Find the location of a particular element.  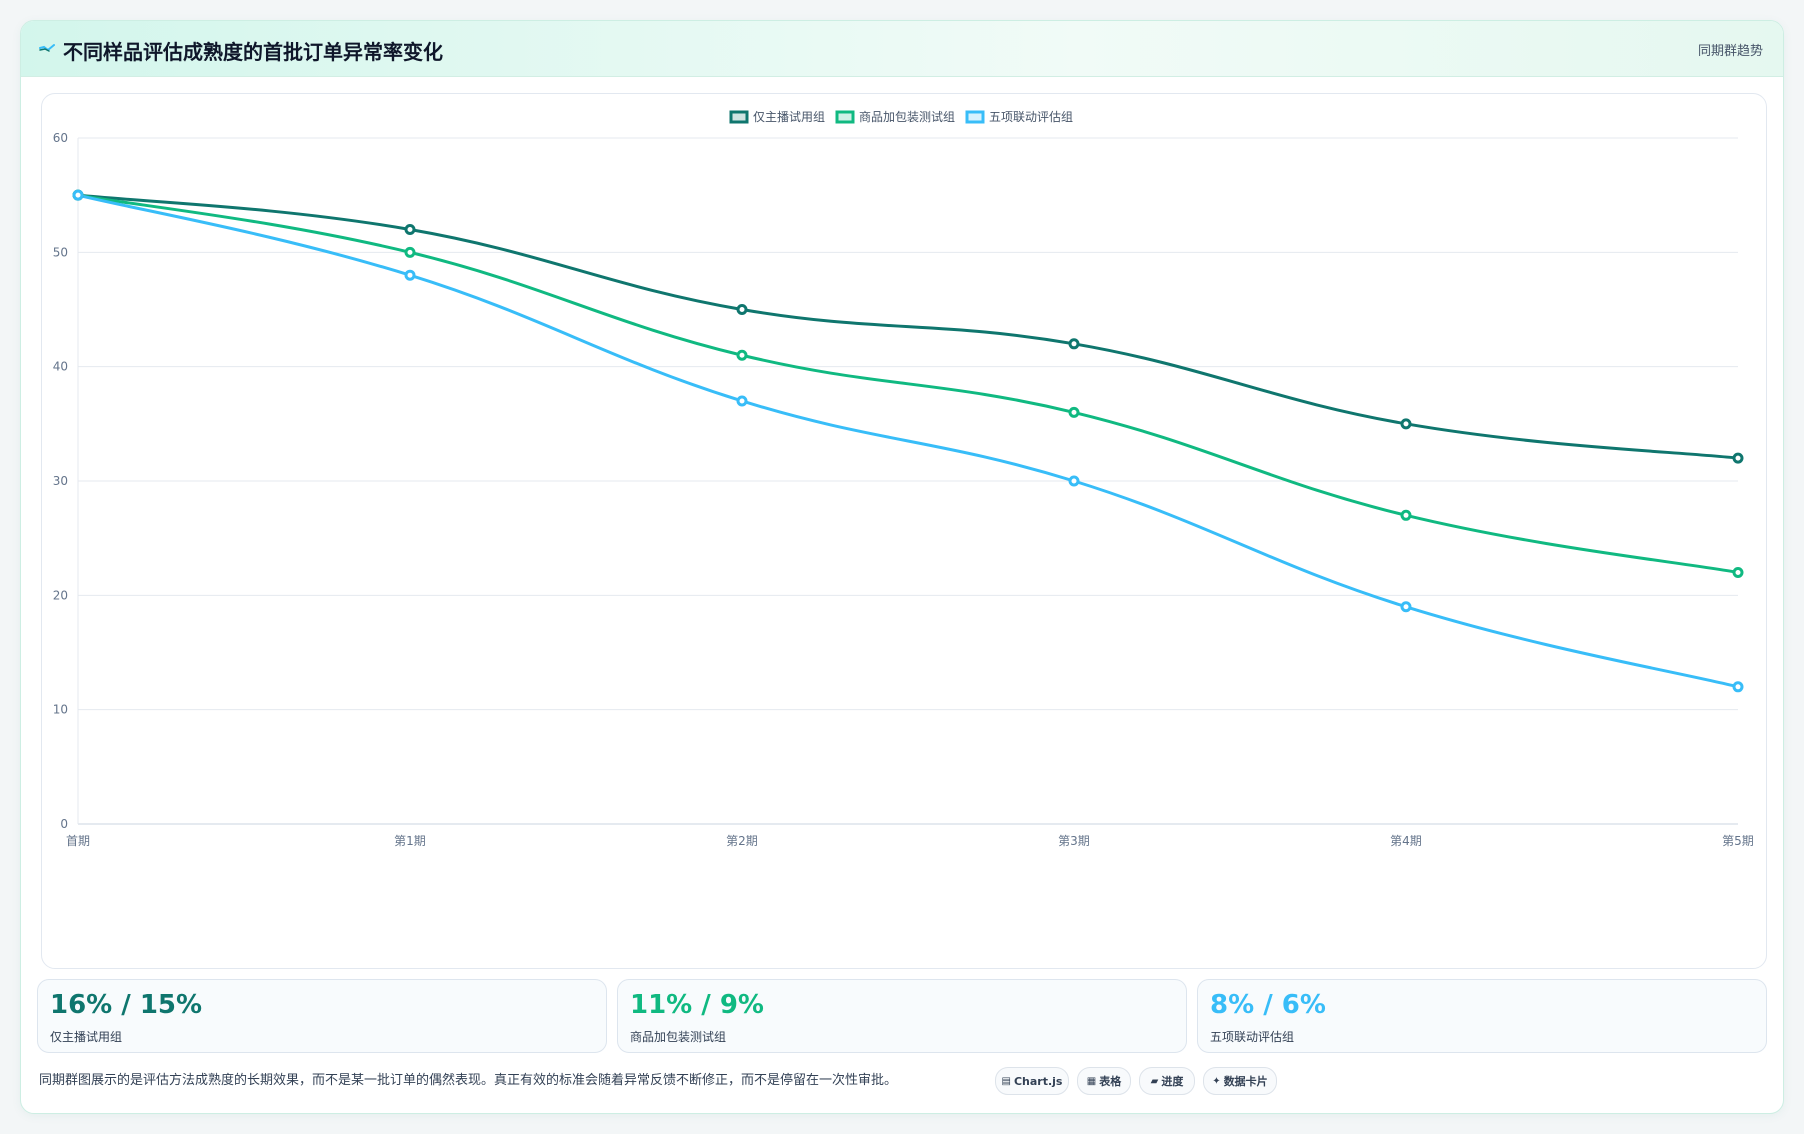

tag-table: ▦ 表格 is located at coordinates (1104, 1081).